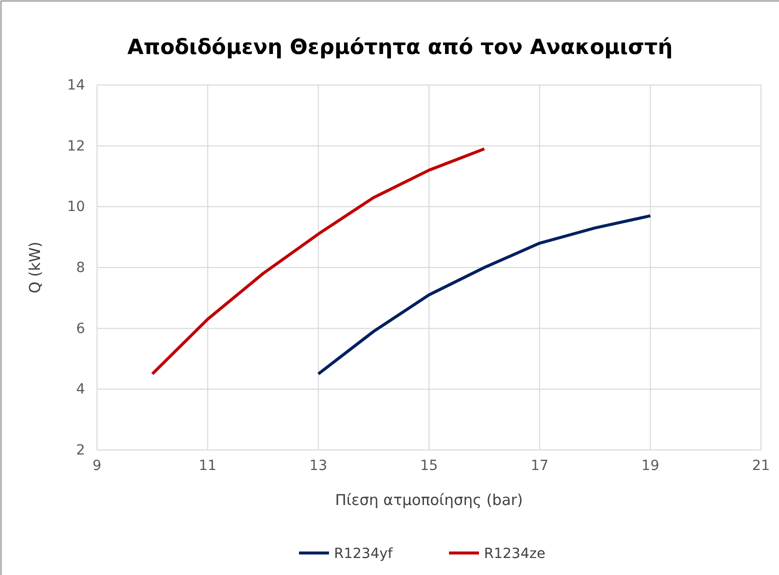 This screenshot has height=575, width=779. I want to click on y-tick-label: 6, so click(81, 328).